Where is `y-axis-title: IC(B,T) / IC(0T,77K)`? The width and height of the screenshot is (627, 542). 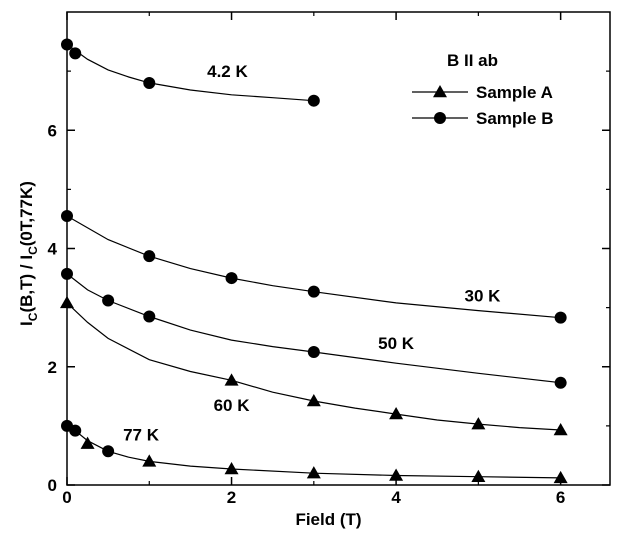
y-axis-title: IC(B,T) / IC(0T,77K) is located at coordinates (28, 253).